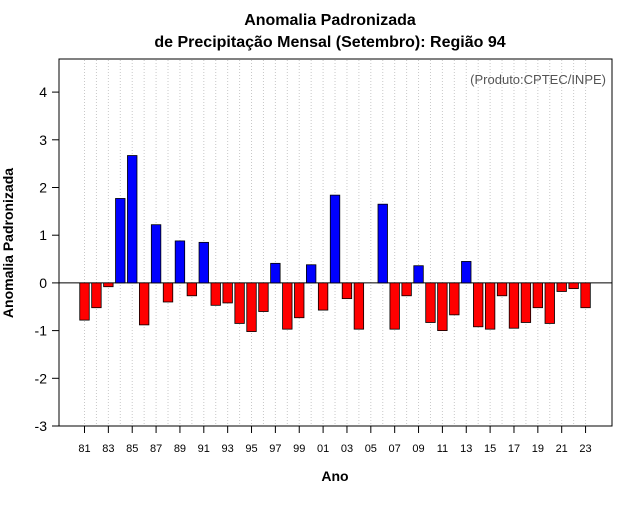  I want to click on watermark-label: (Produto:CPTEC/INPE), so click(538, 79).